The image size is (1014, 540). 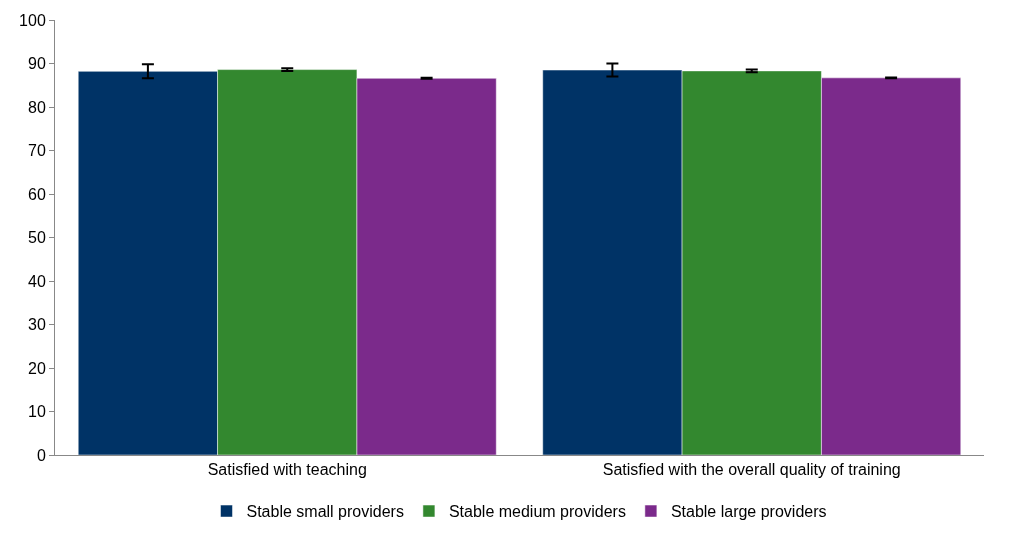 I want to click on x-tick-label: Satisfied with teaching, so click(x=287, y=470).